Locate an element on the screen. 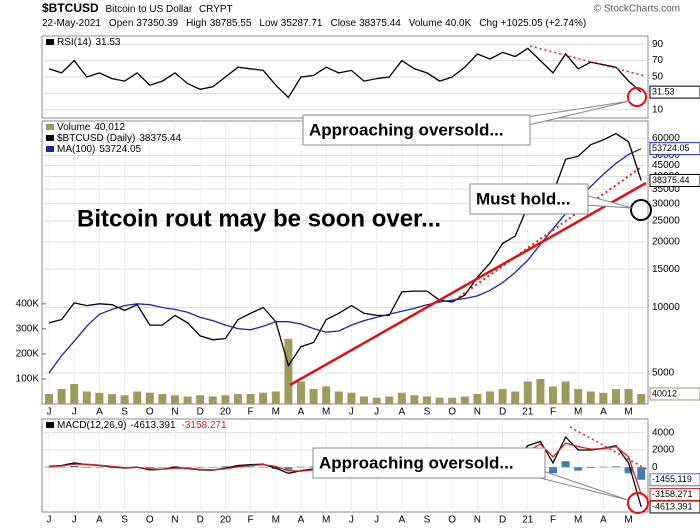 The height and width of the screenshot is (530, 700). y-tick-label: 50000 is located at coordinates (666, 155).